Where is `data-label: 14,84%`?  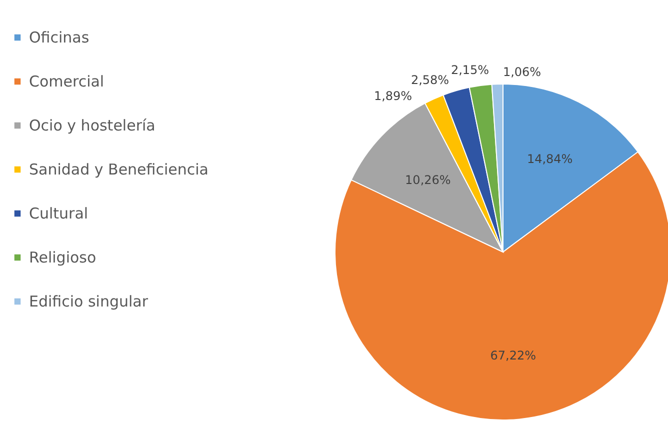 data-label: 14,84% is located at coordinates (549, 159).